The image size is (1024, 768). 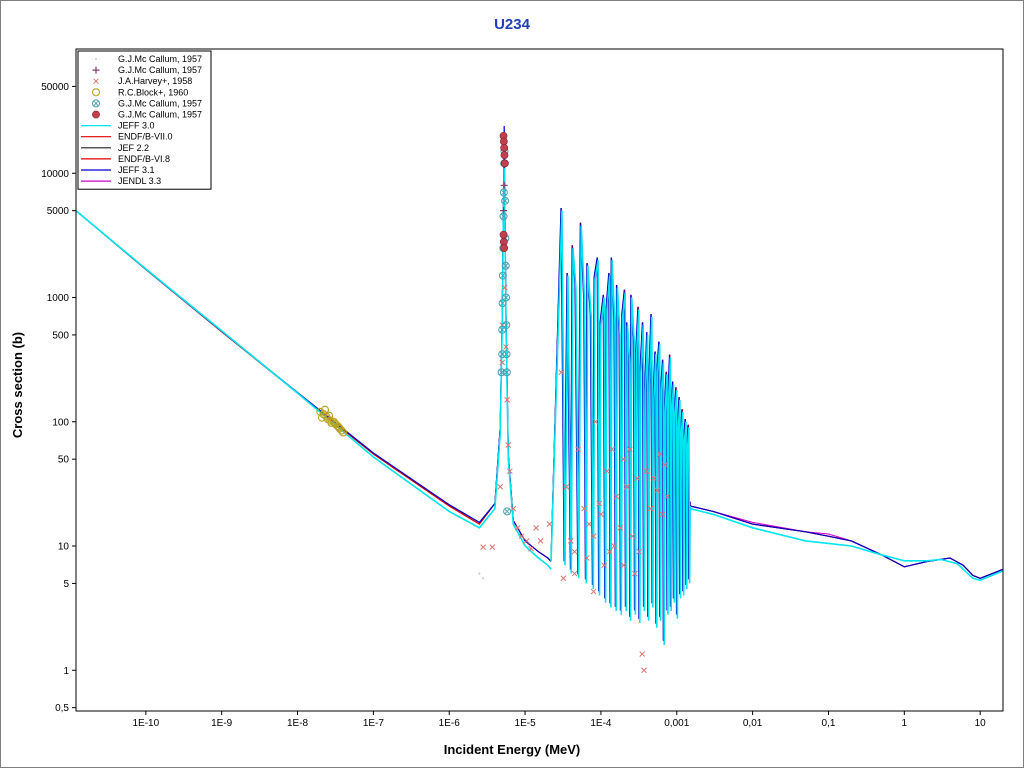 What do you see at coordinates (145, 137) in the screenshot?
I see `legend-label: ENDF/B-VII.0` at bounding box center [145, 137].